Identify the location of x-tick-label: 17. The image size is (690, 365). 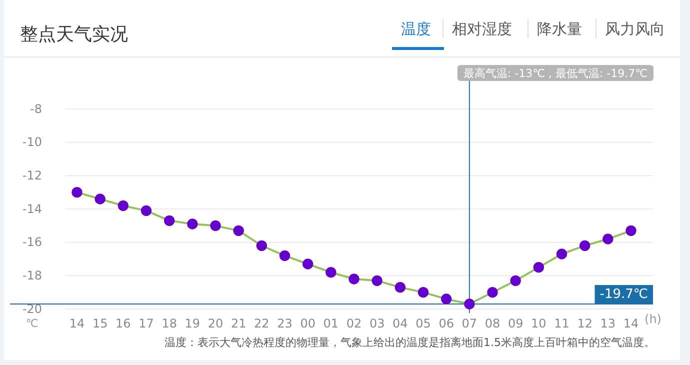
(146, 323).